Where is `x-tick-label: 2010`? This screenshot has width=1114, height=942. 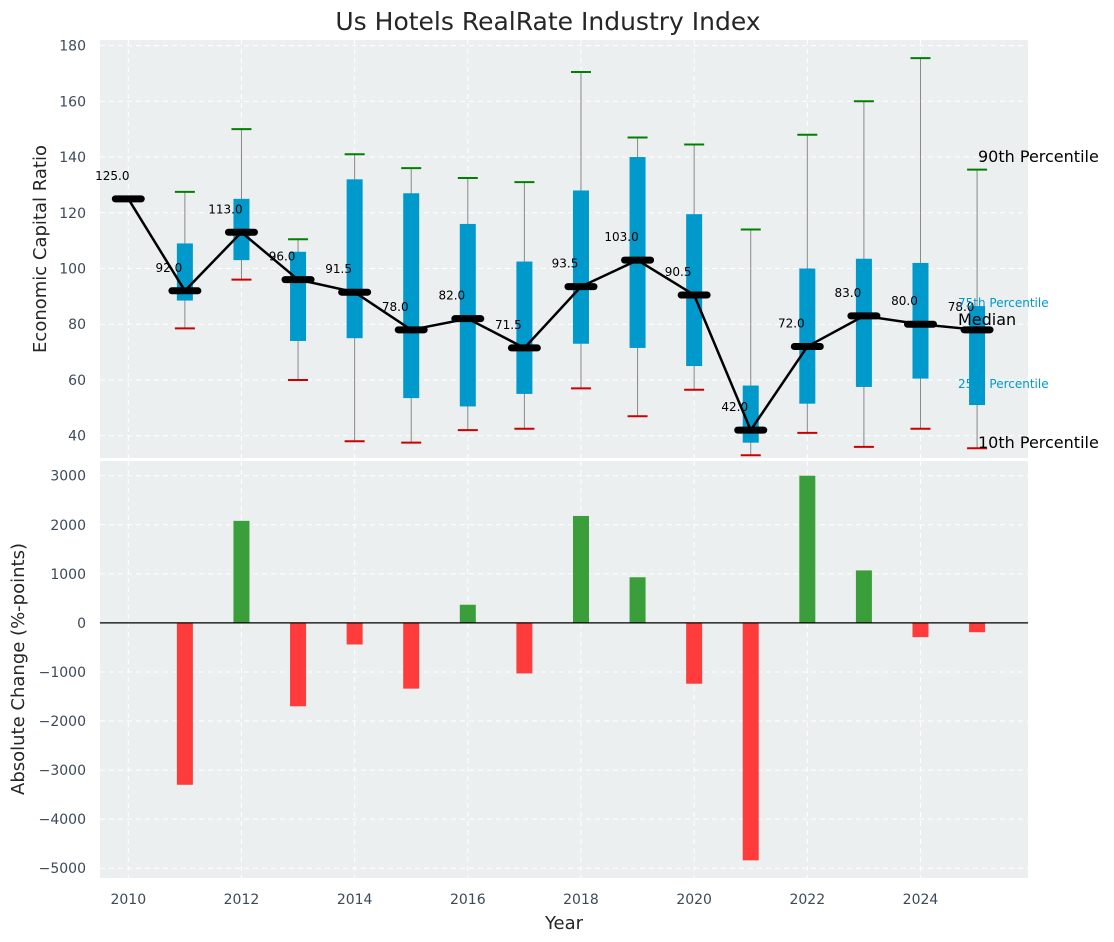
x-tick-label: 2010 is located at coordinates (128, 900).